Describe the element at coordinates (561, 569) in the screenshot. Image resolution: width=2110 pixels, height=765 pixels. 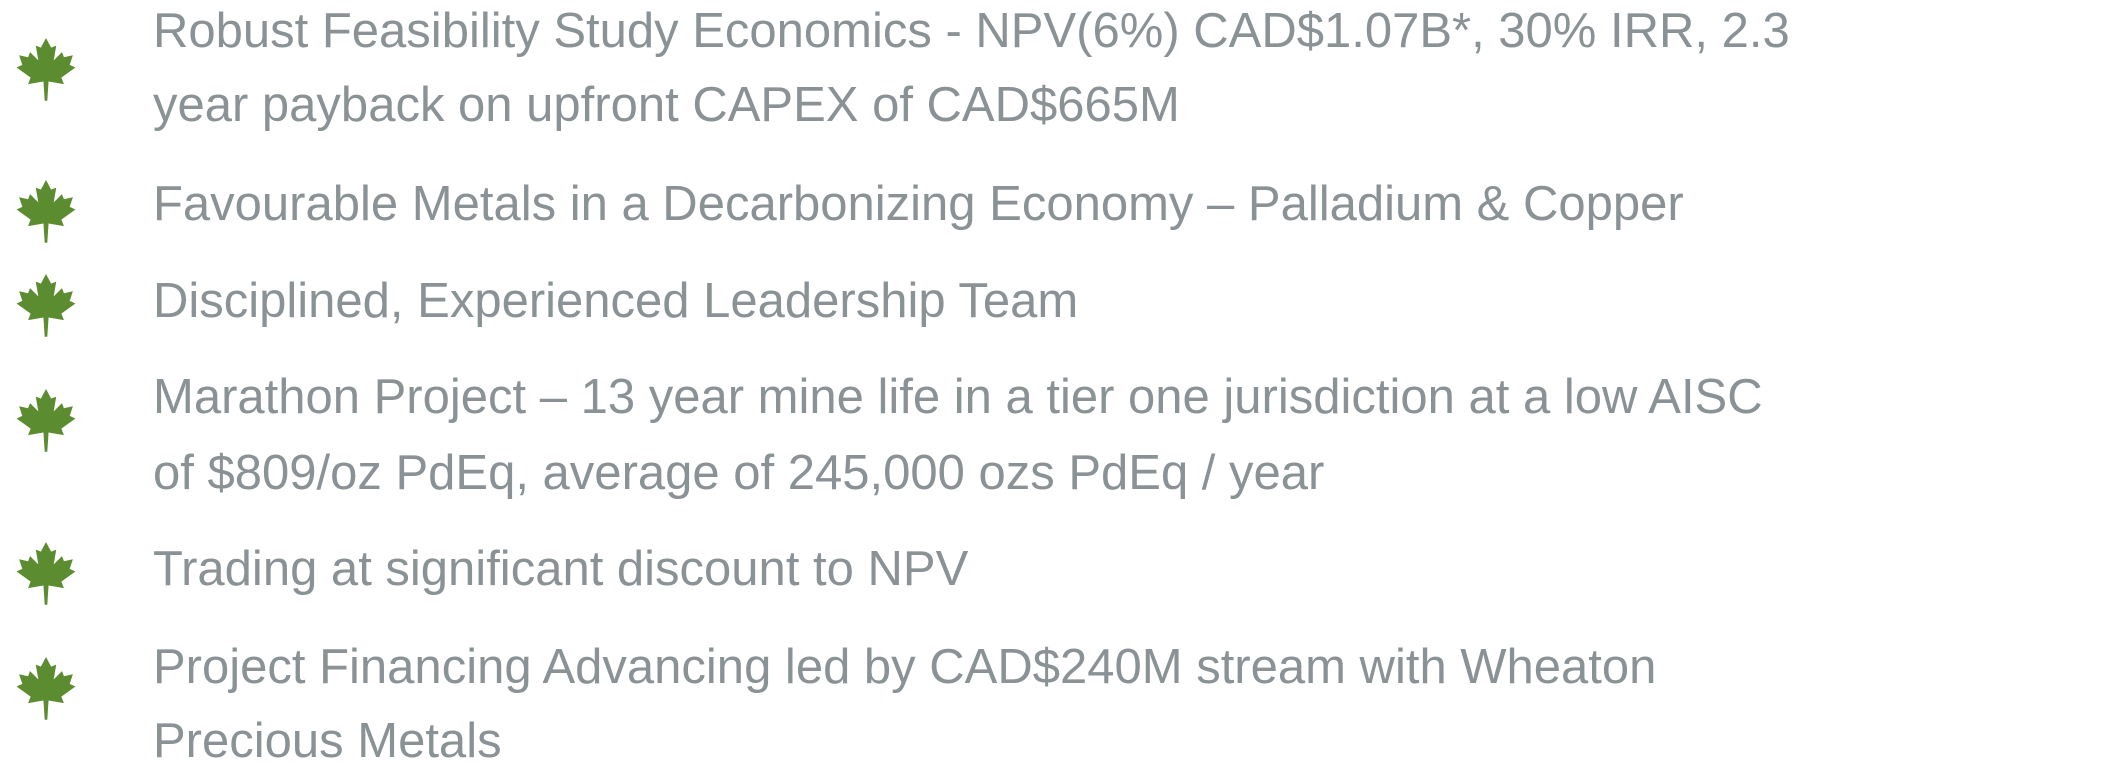
I see `bullet-text: Trading at significant discount to NPV` at that location.